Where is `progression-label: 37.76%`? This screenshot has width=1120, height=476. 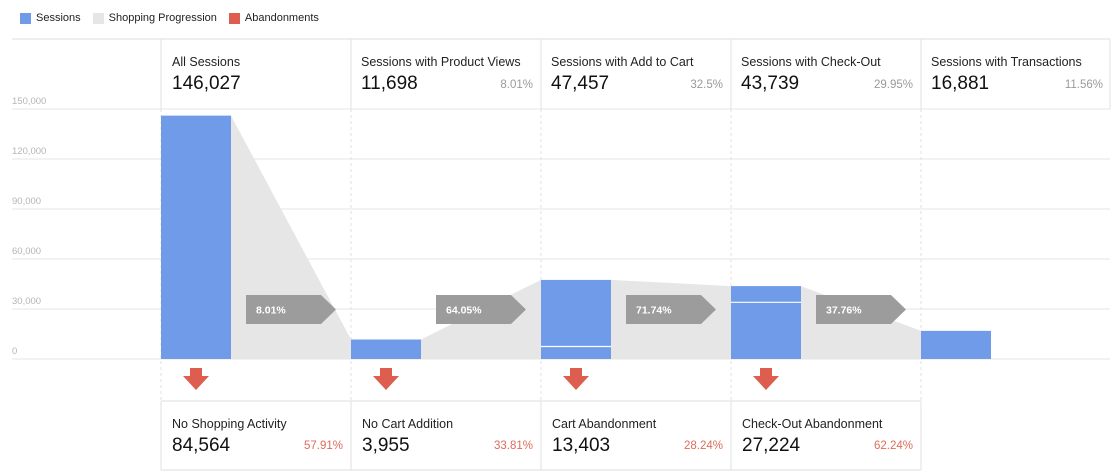
progression-label: 37.76% is located at coordinates (844, 311).